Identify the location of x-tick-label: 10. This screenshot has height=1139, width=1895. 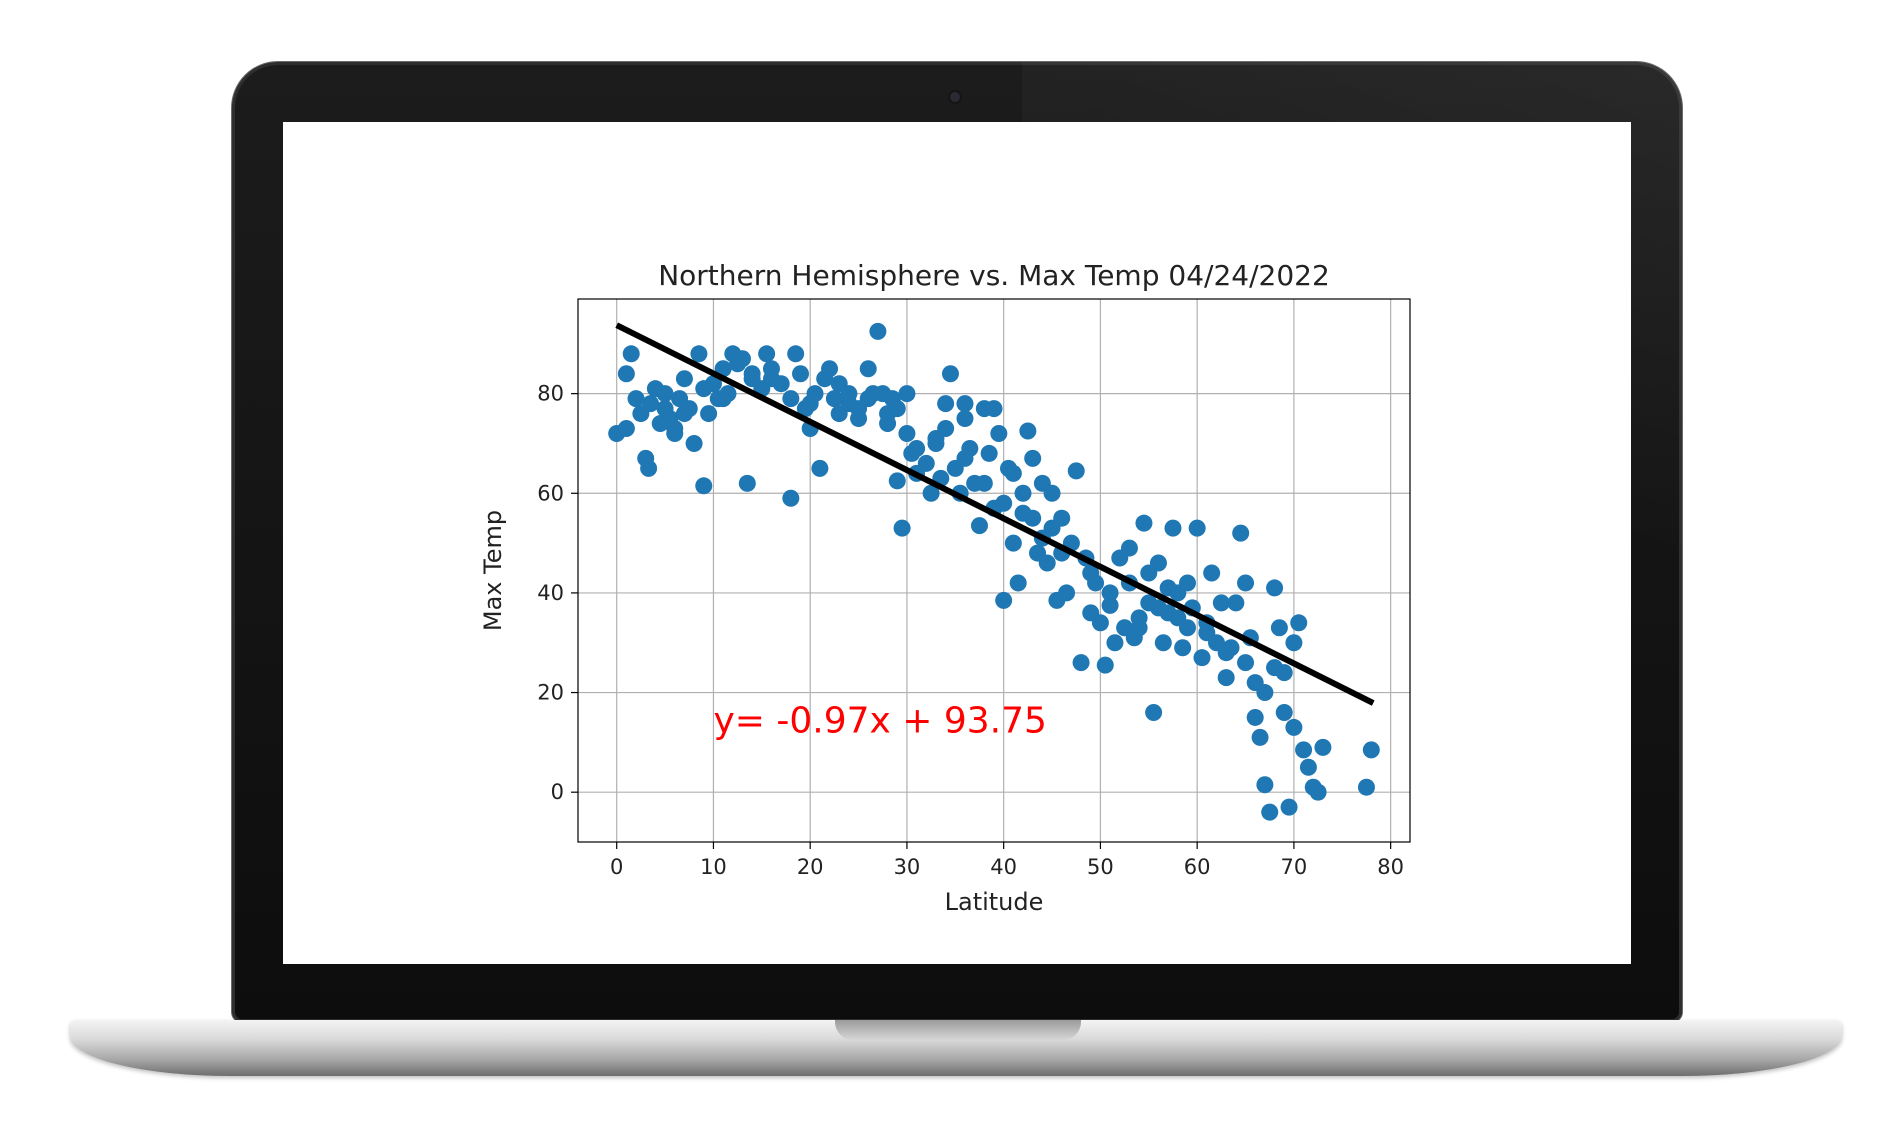
(713, 867).